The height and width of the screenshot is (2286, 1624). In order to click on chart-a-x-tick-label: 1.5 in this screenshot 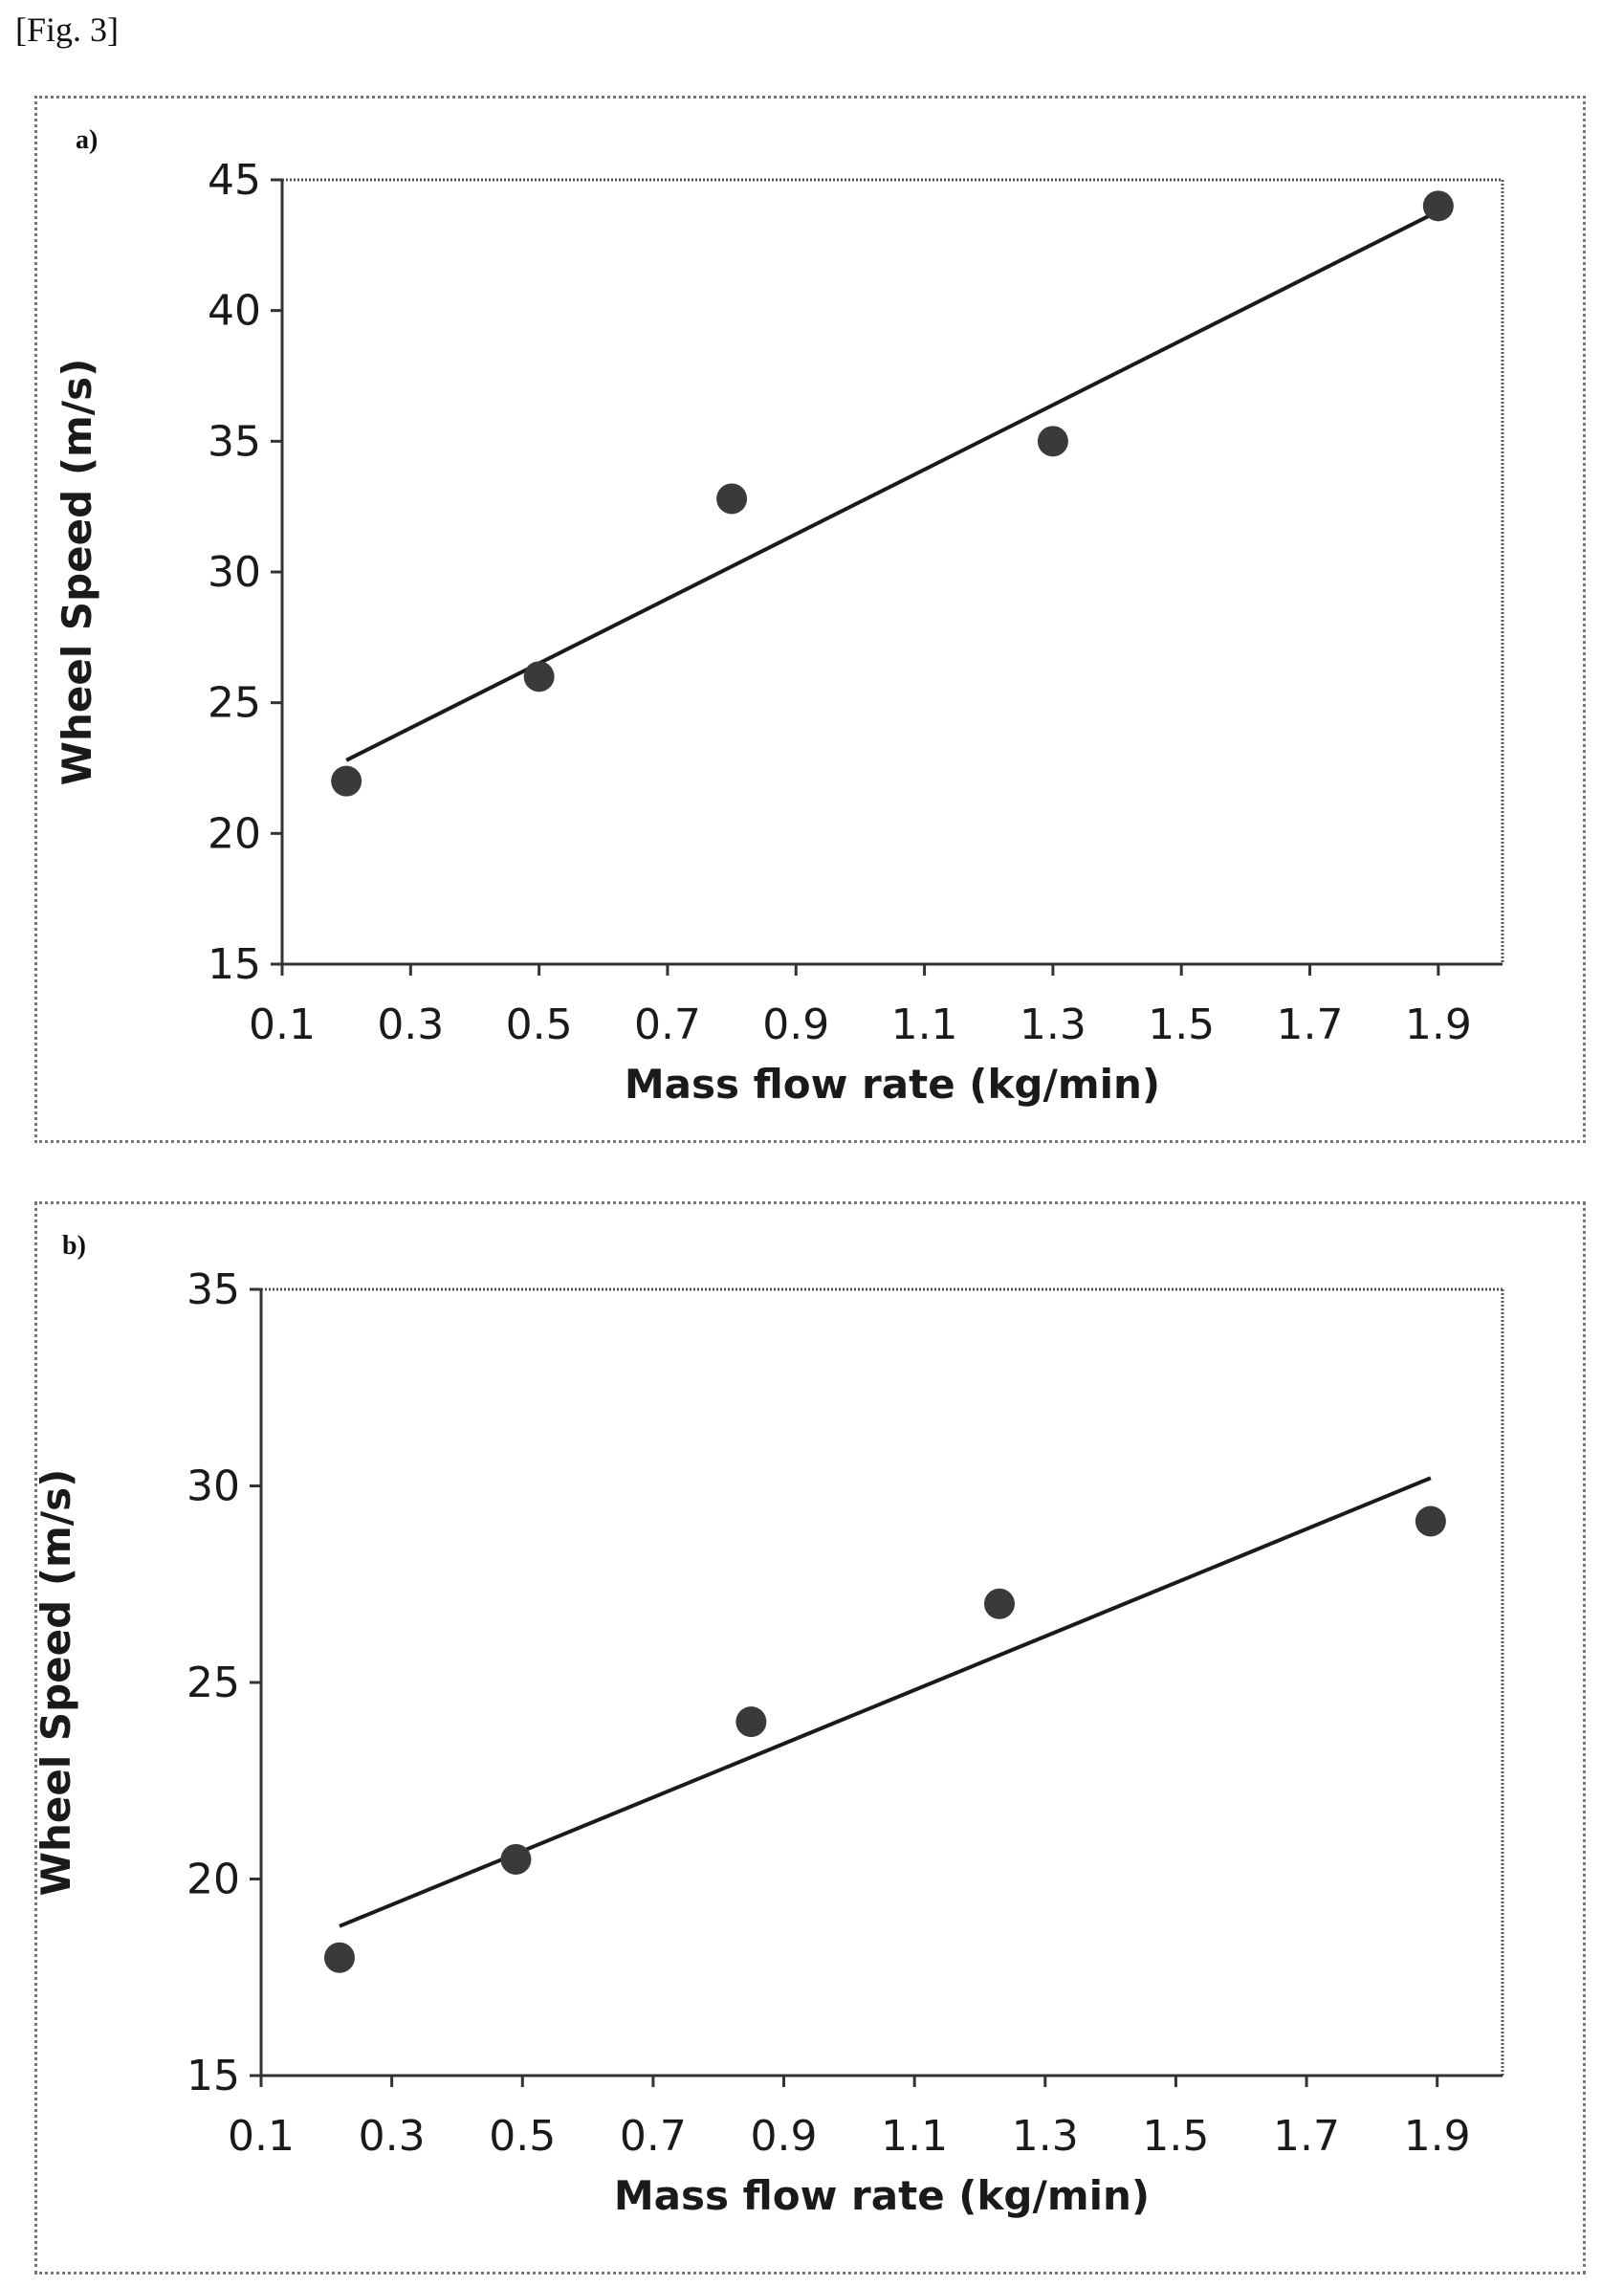, I will do `click(1182, 1024)`.